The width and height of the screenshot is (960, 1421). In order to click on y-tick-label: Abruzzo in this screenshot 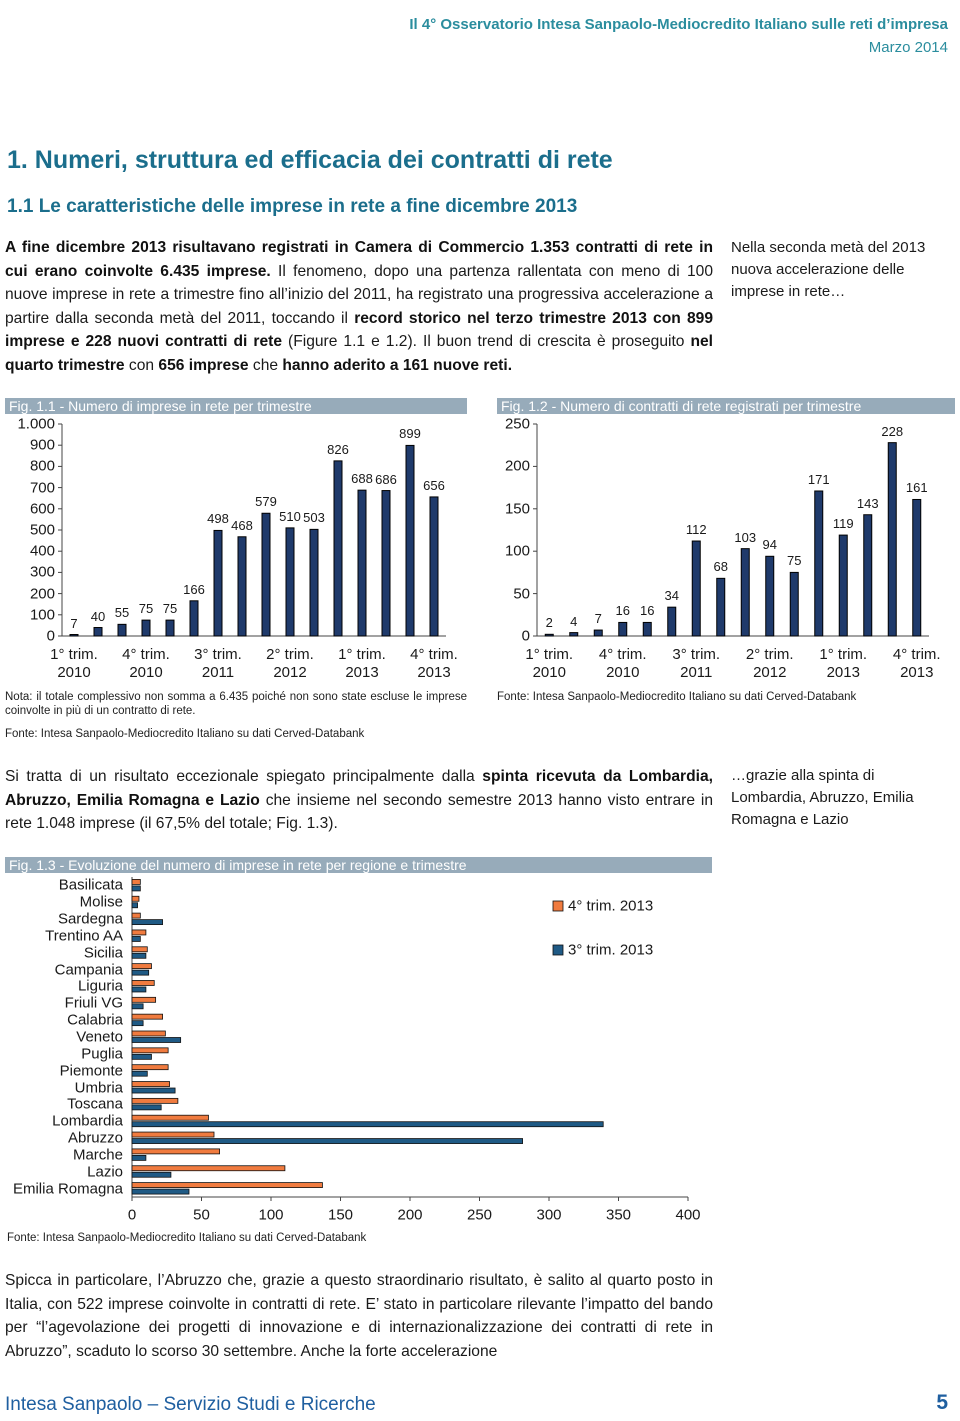, I will do `click(95, 1138)`.